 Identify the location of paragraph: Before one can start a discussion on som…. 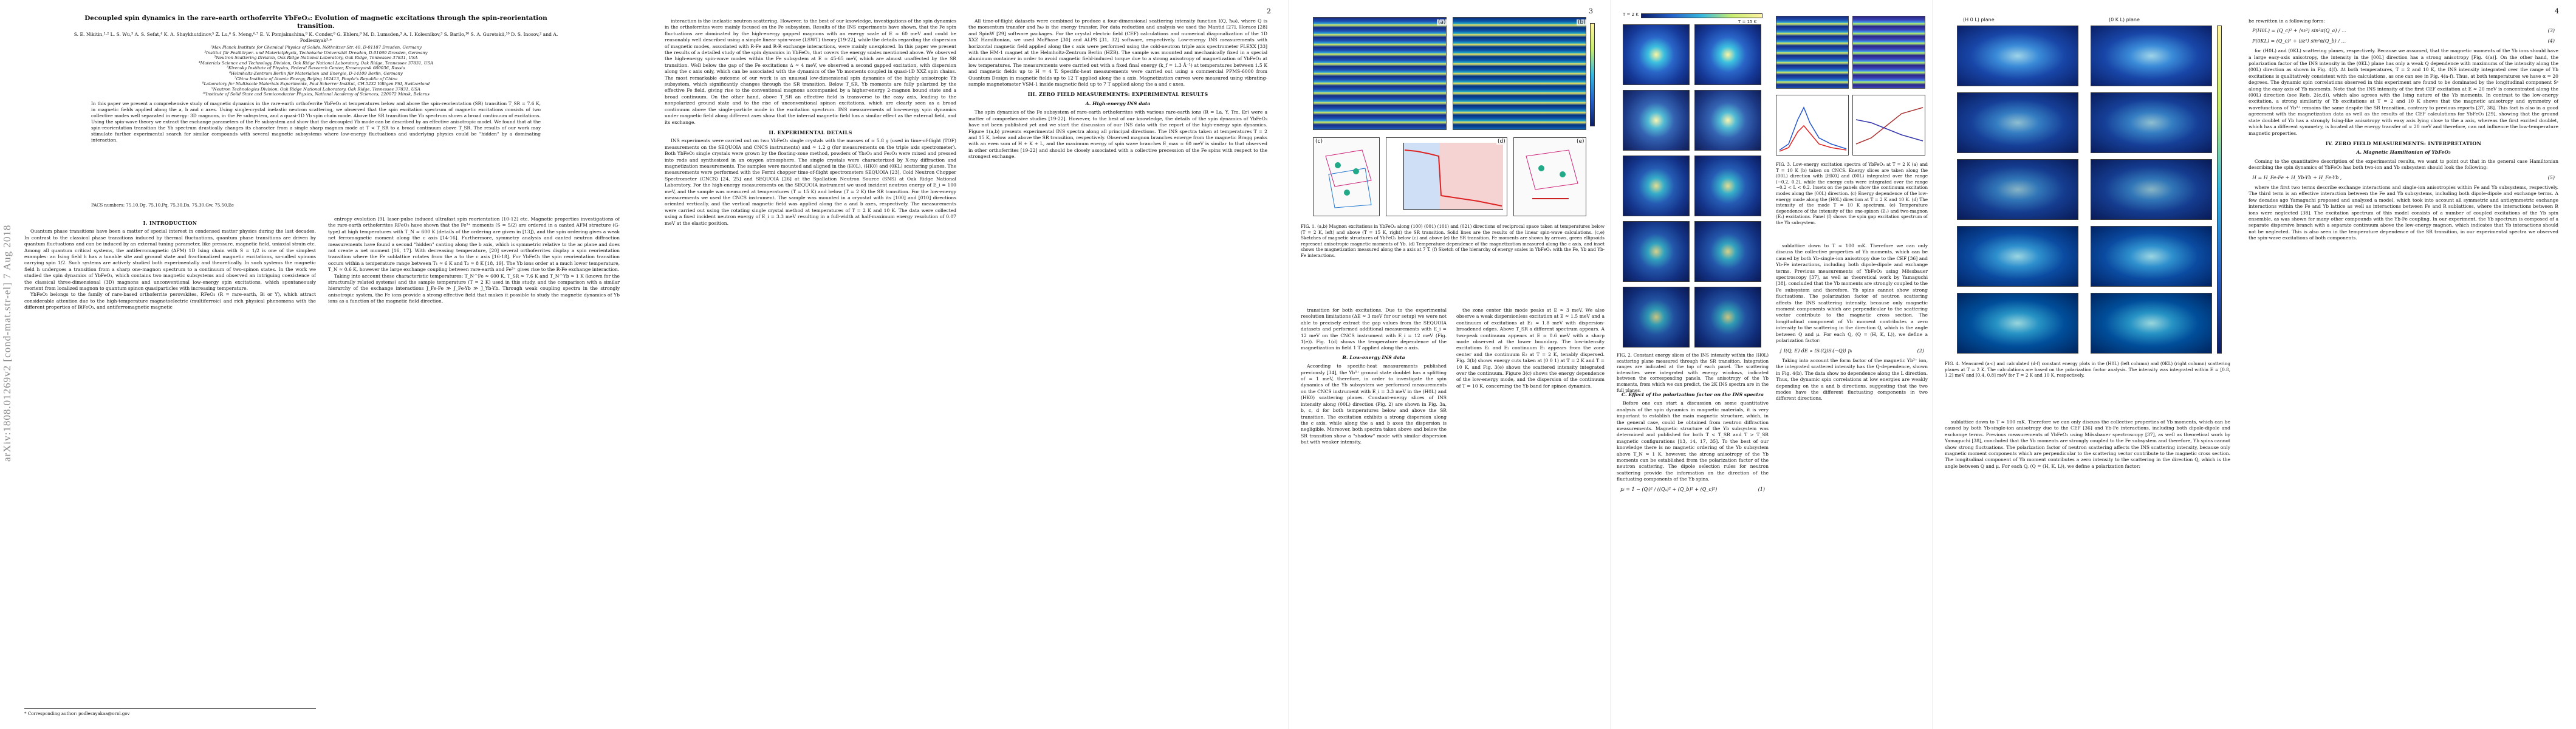
(1693, 441).